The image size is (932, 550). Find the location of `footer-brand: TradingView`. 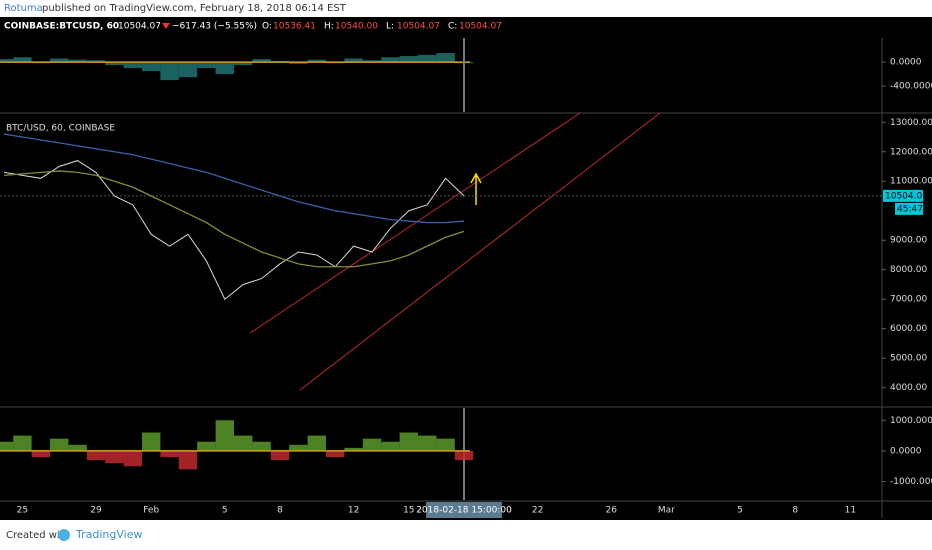

footer-brand: TradingView is located at coordinates (108, 534).